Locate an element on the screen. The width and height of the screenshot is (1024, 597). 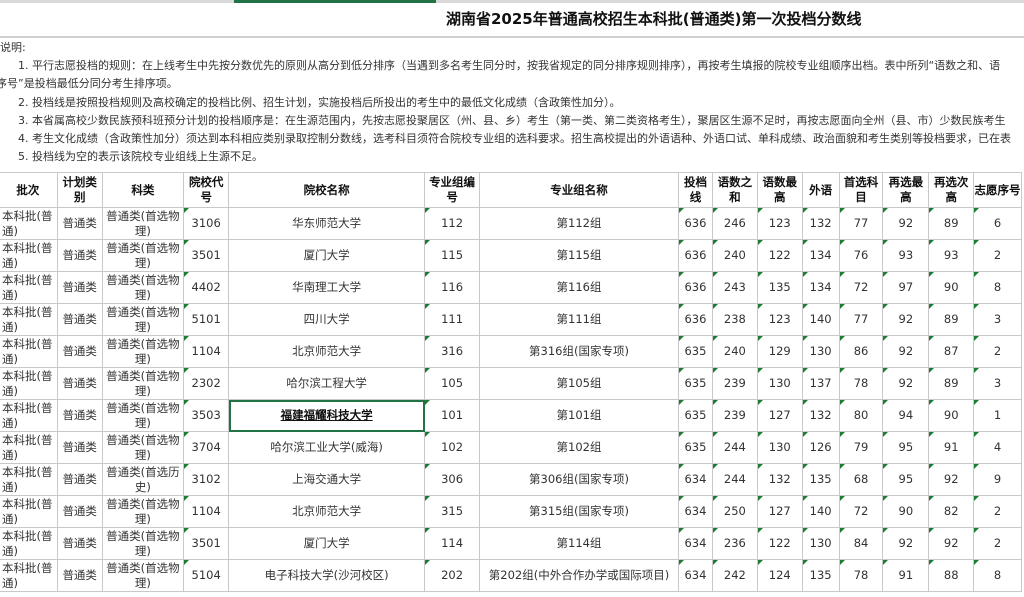
cell-首选科目: 80 is located at coordinates (861, 415).